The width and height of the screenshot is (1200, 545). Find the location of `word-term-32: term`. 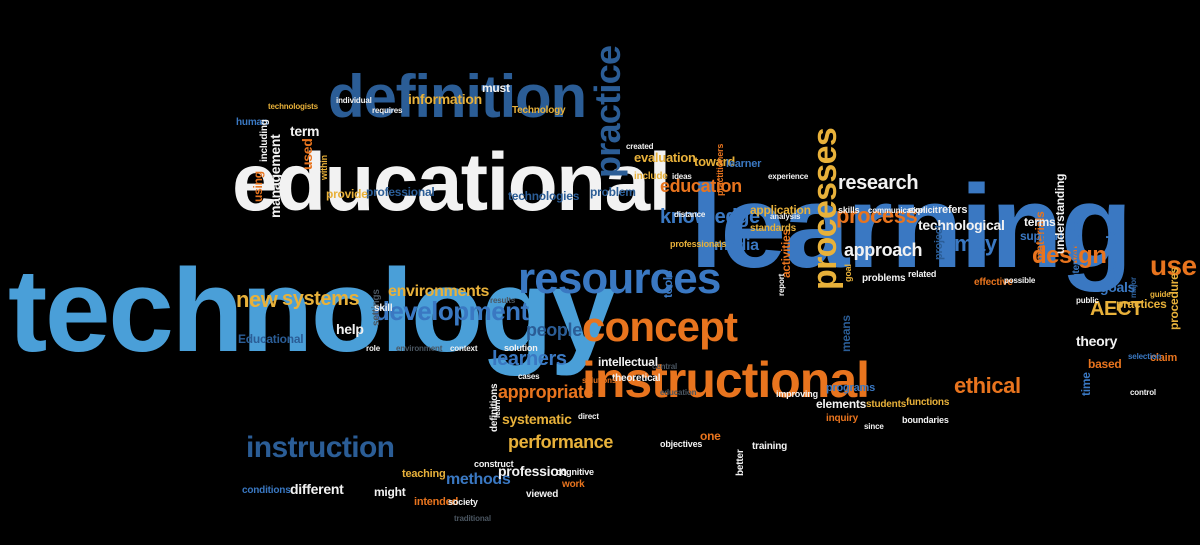

word-term-32: term is located at coordinates (305, 131).